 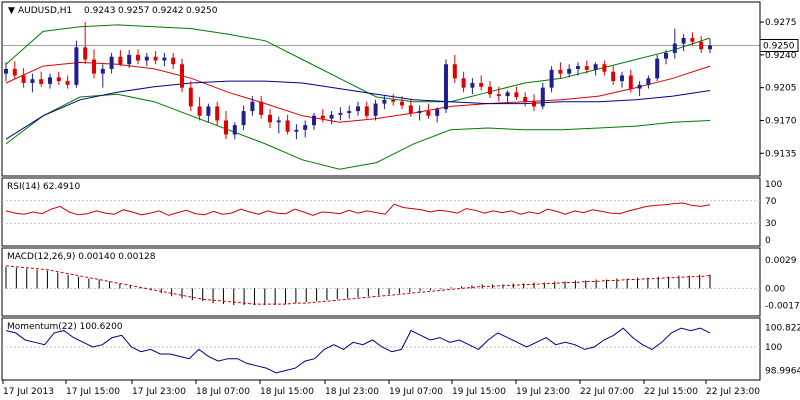 I want to click on macd-panel: 0.0029 0.00 -0.00173, so click(x=401, y=283).